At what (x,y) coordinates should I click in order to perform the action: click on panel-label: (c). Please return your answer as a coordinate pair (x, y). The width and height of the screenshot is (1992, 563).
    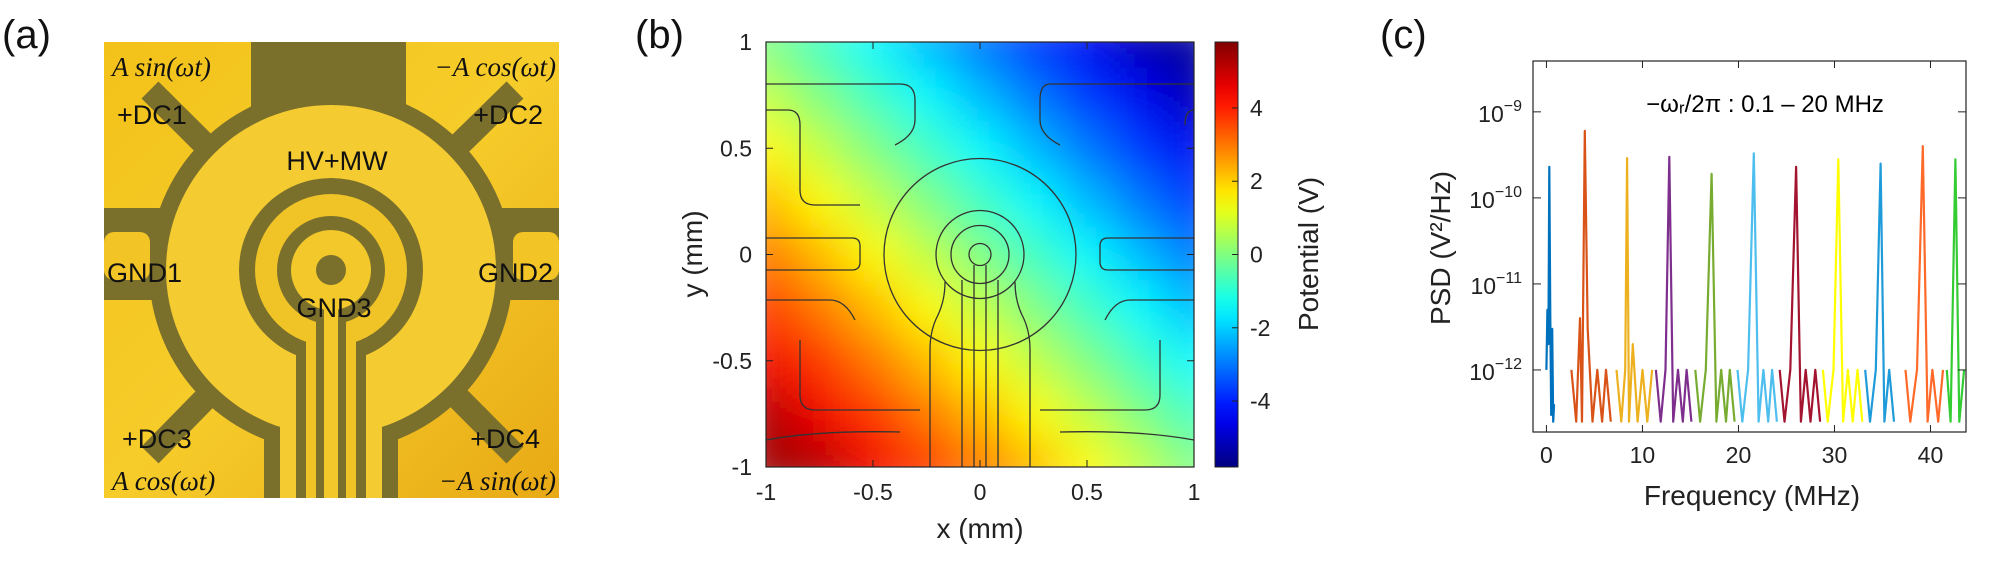
    Looking at the image, I should click on (1403, 35).